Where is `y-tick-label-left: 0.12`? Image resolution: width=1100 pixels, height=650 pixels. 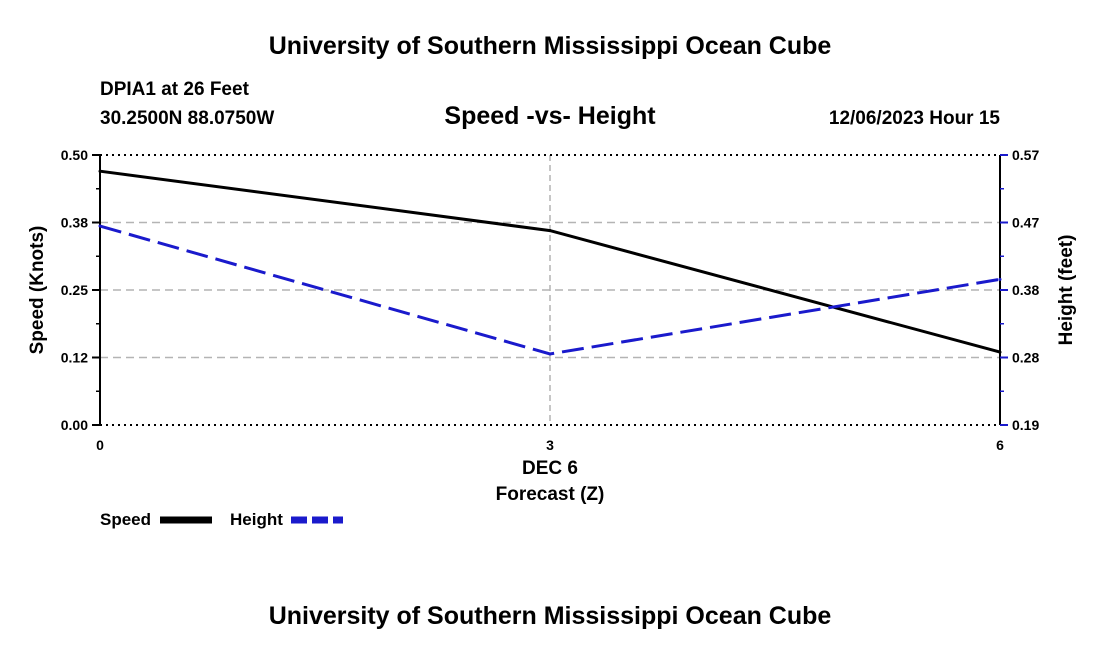
y-tick-label-left: 0.12 is located at coordinates (74, 358).